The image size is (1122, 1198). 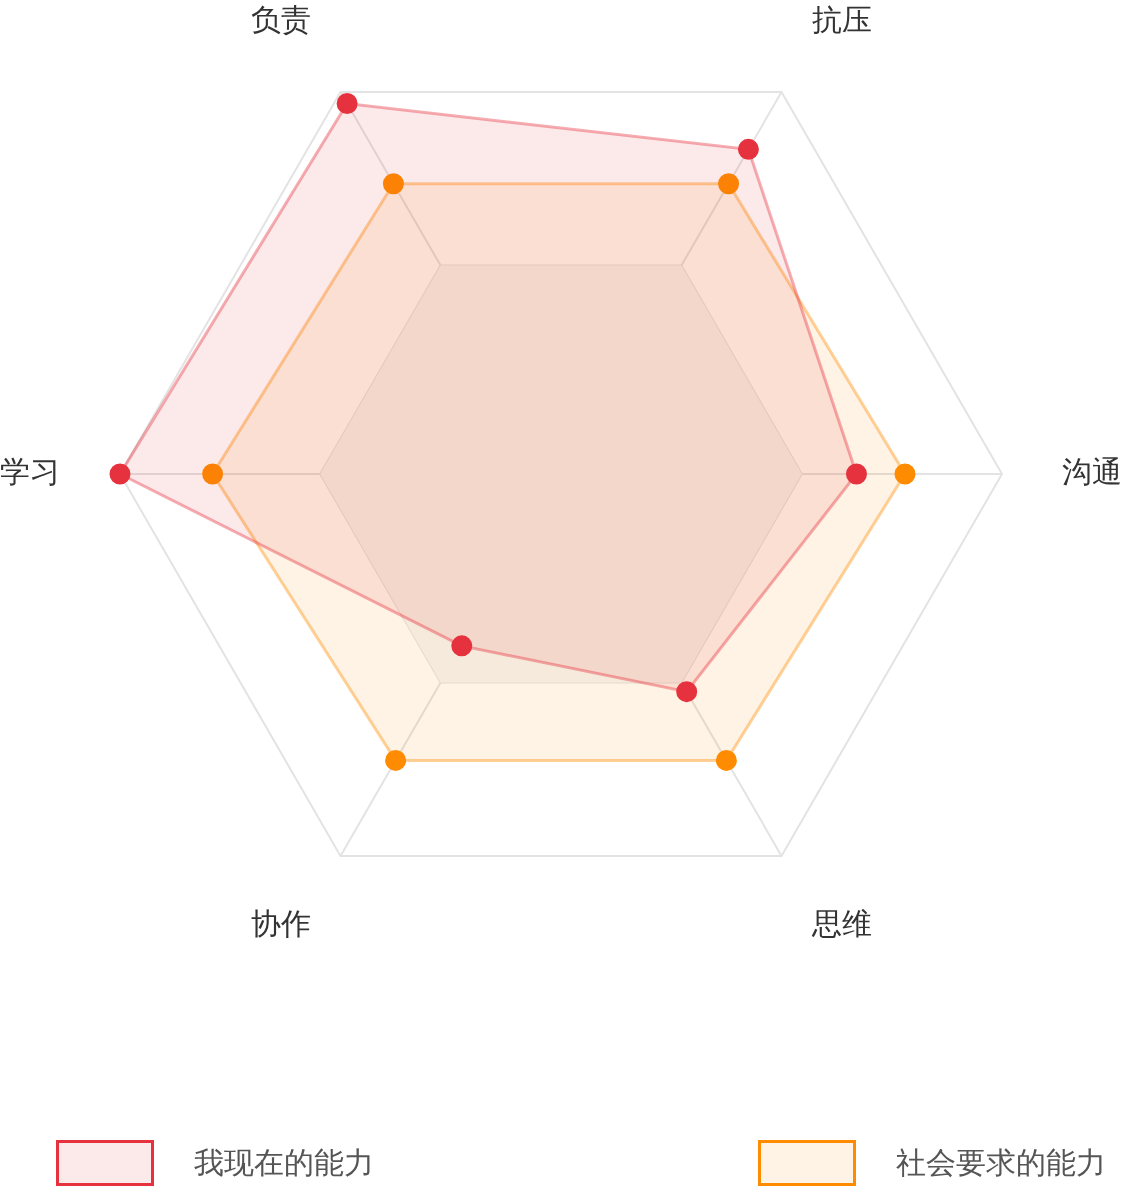 What do you see at coordinates (1092, 471) in the screenshot?
I see `spoke-label: 沟通` at bounding box center [1092, 471].